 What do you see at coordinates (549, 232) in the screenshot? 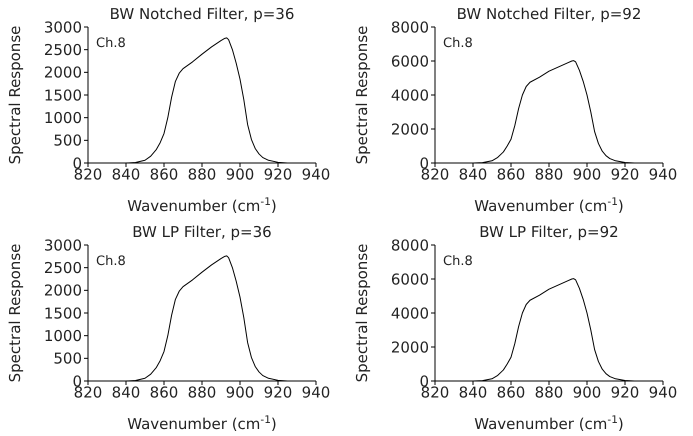
I see `chart-title: BW LP Filter, p=92` at bounding box center [549, 232].